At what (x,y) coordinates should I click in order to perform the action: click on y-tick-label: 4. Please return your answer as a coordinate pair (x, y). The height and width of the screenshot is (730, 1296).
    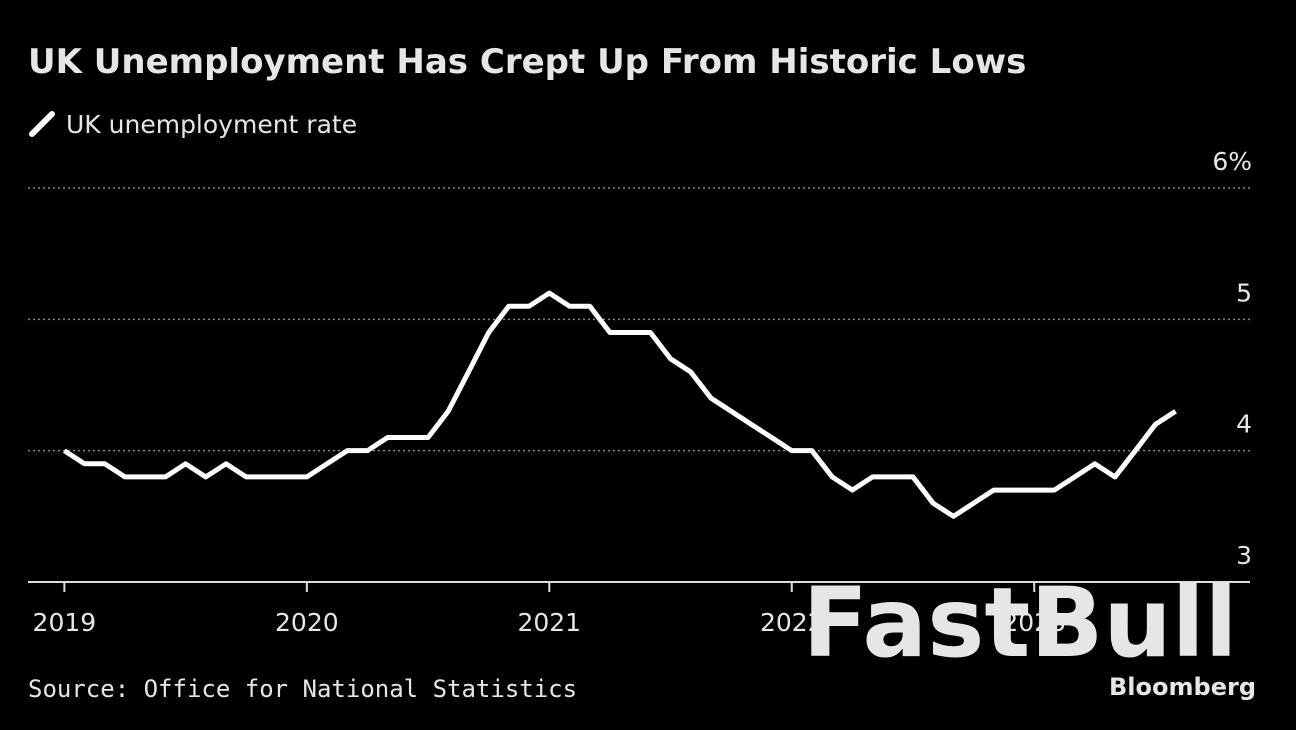
    Looking at the image, I should click on (1244, 424).